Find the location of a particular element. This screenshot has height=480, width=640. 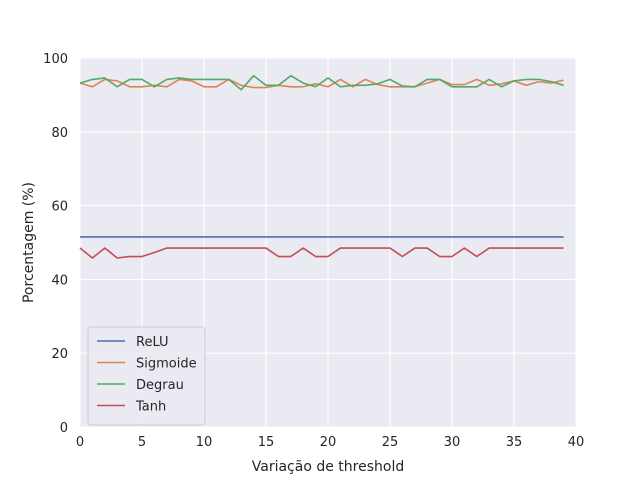

x-axis-label: Variação de threshold is located at coordinates (328, 467).